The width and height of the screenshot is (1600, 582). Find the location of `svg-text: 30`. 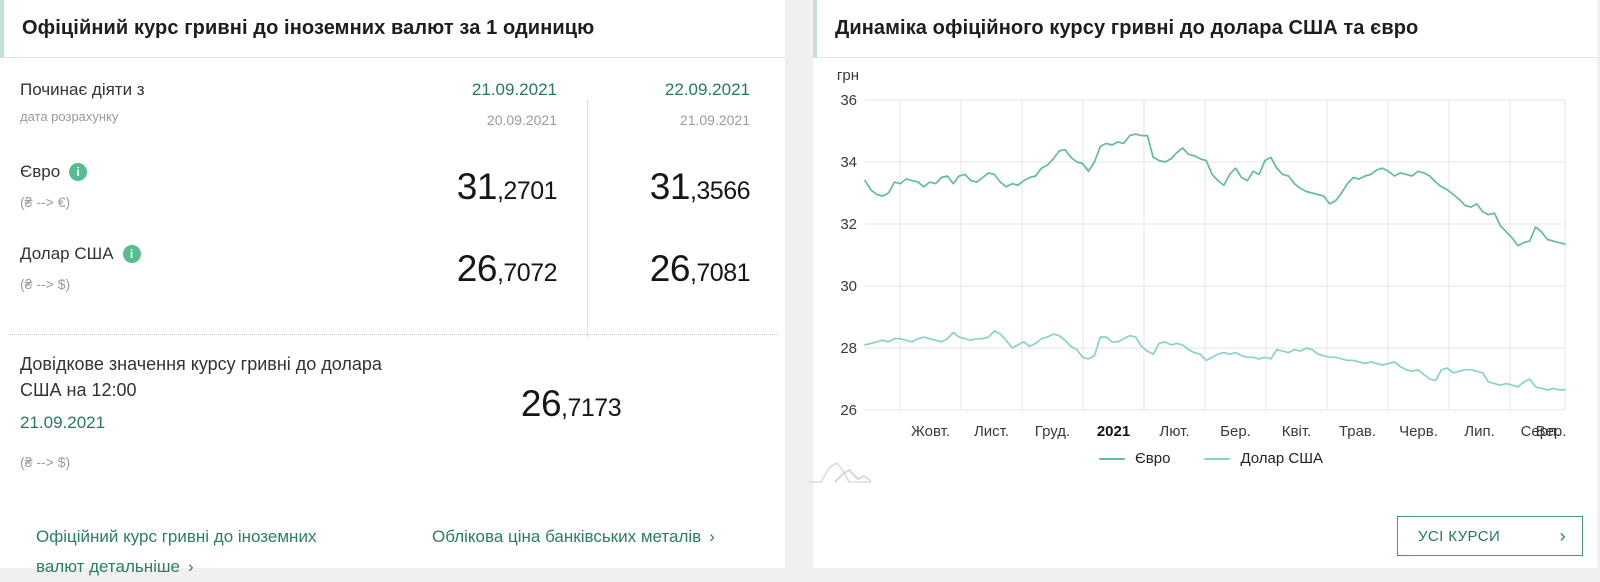

svg-text: 30 is located at coordinates (848, 286).